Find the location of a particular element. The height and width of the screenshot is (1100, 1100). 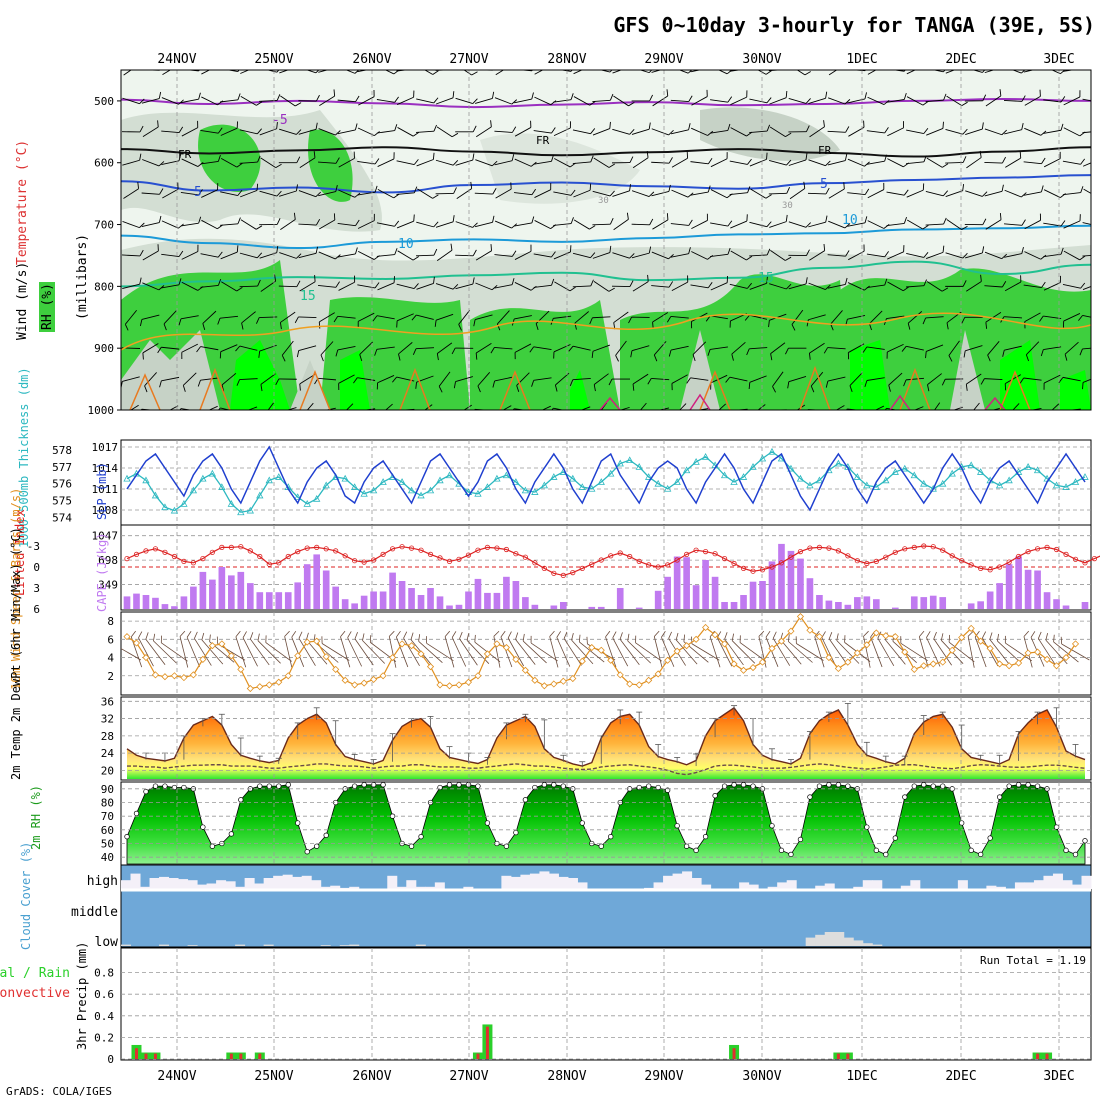

ylabel-thickness: 1000-500mb Thickness (dm) is located at coordinates (24, 457).